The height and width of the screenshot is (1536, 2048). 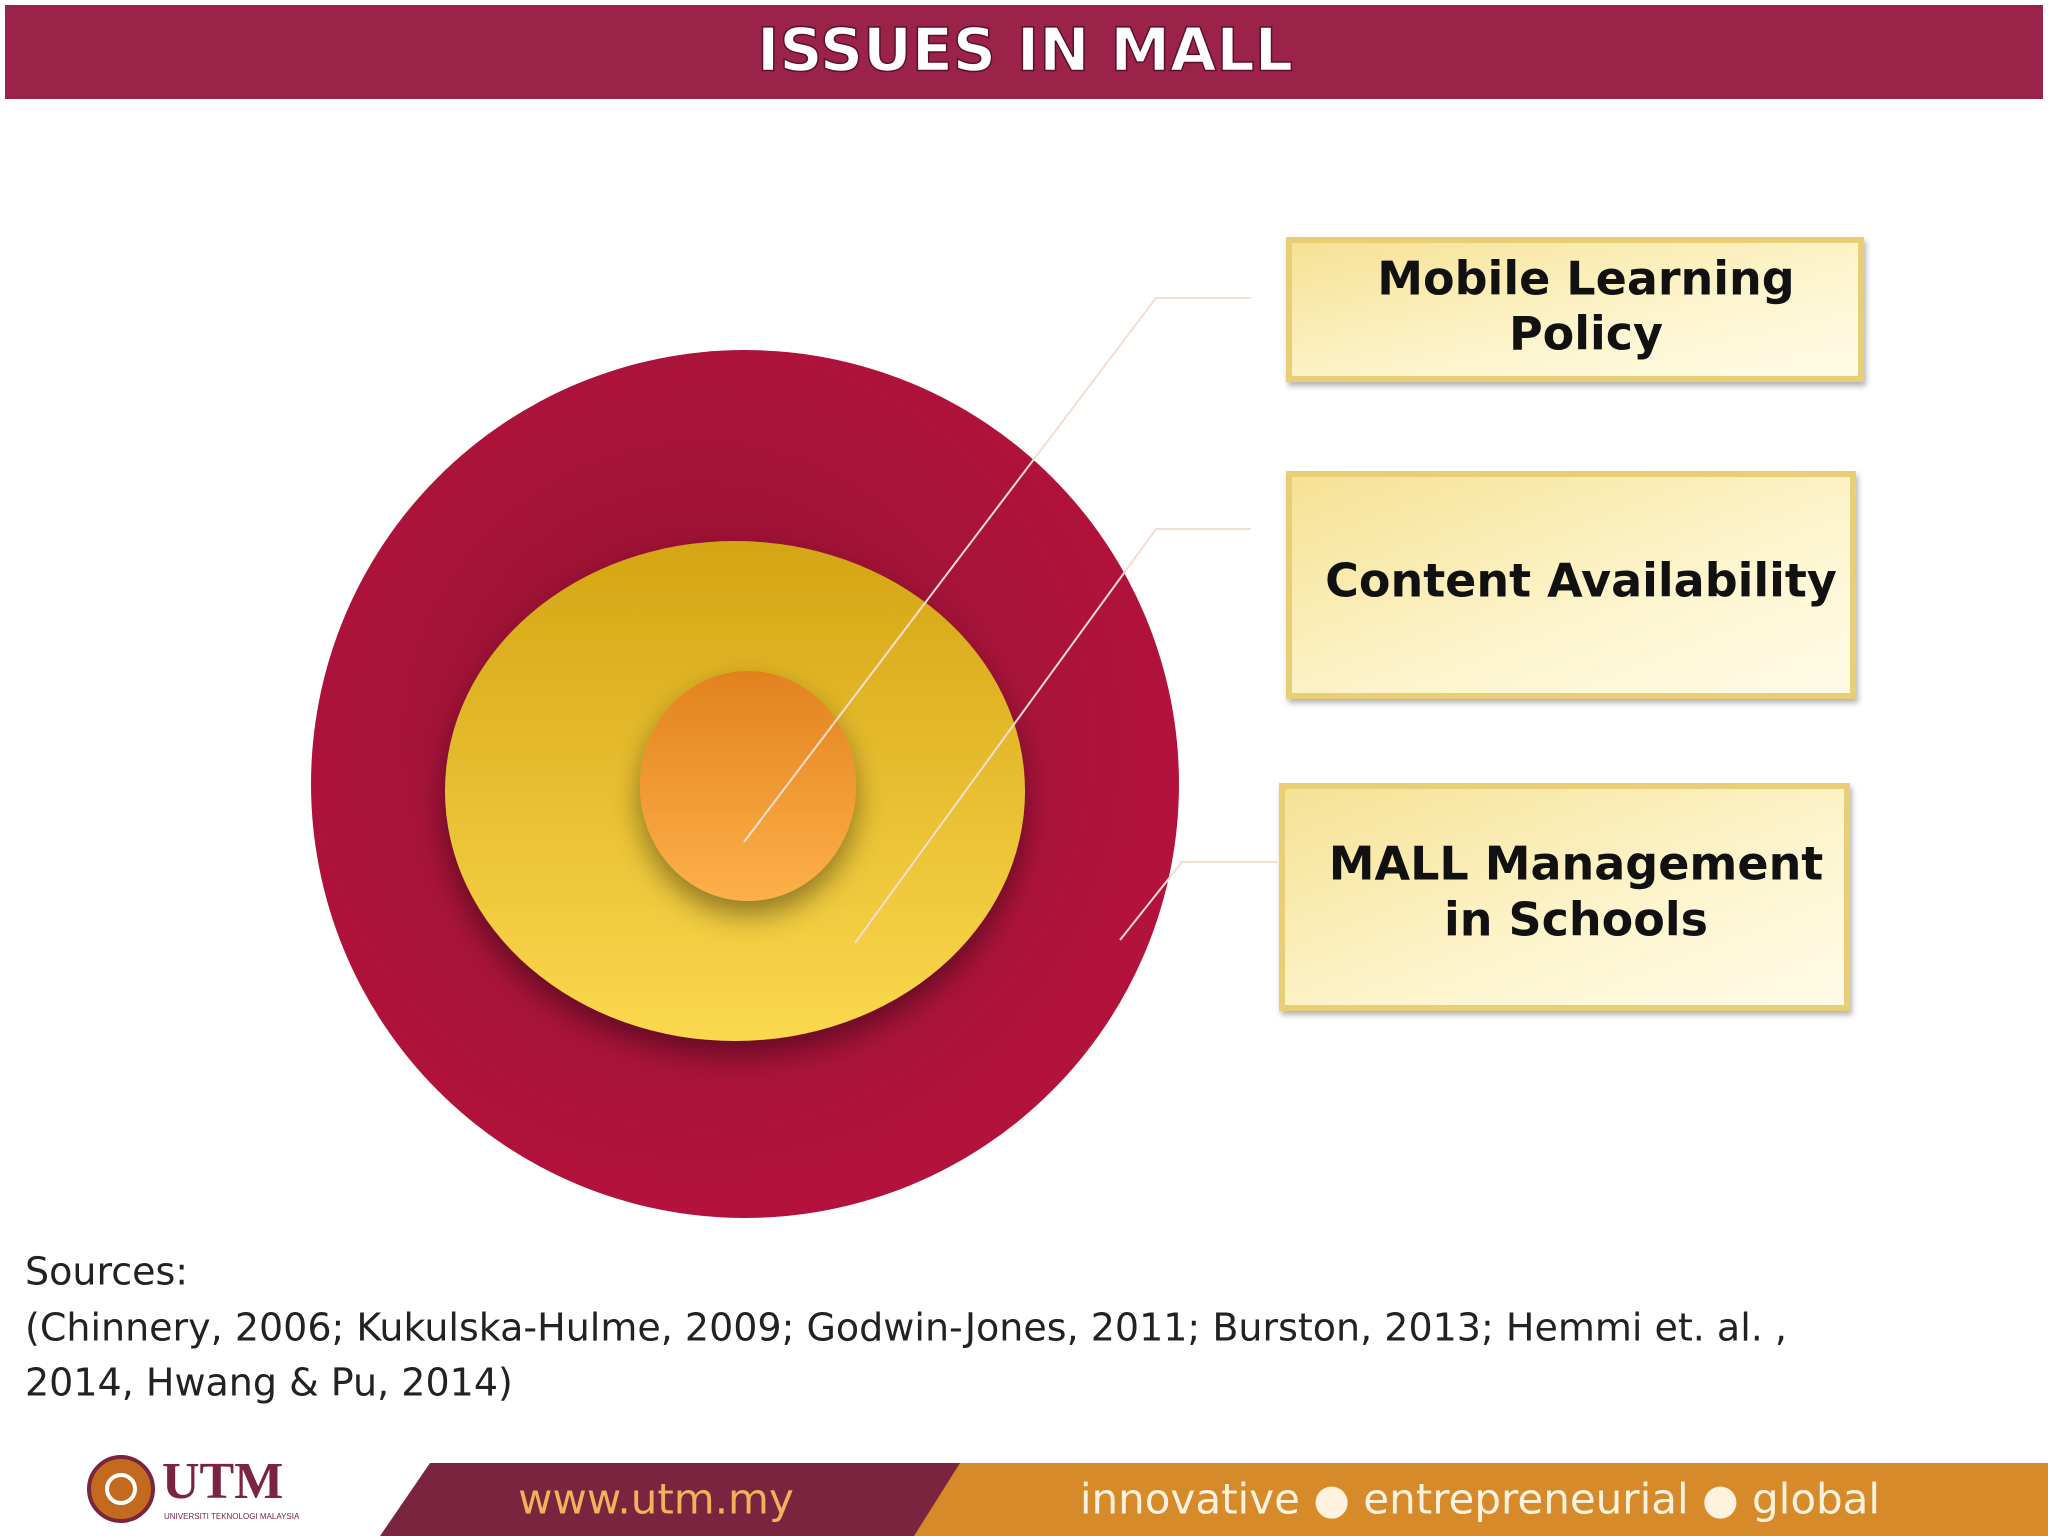 What do you see at coordinates (656, 1499) in the screenshot?
I see `footer-url: www.utm.my` at bounding box center [656, 1499].